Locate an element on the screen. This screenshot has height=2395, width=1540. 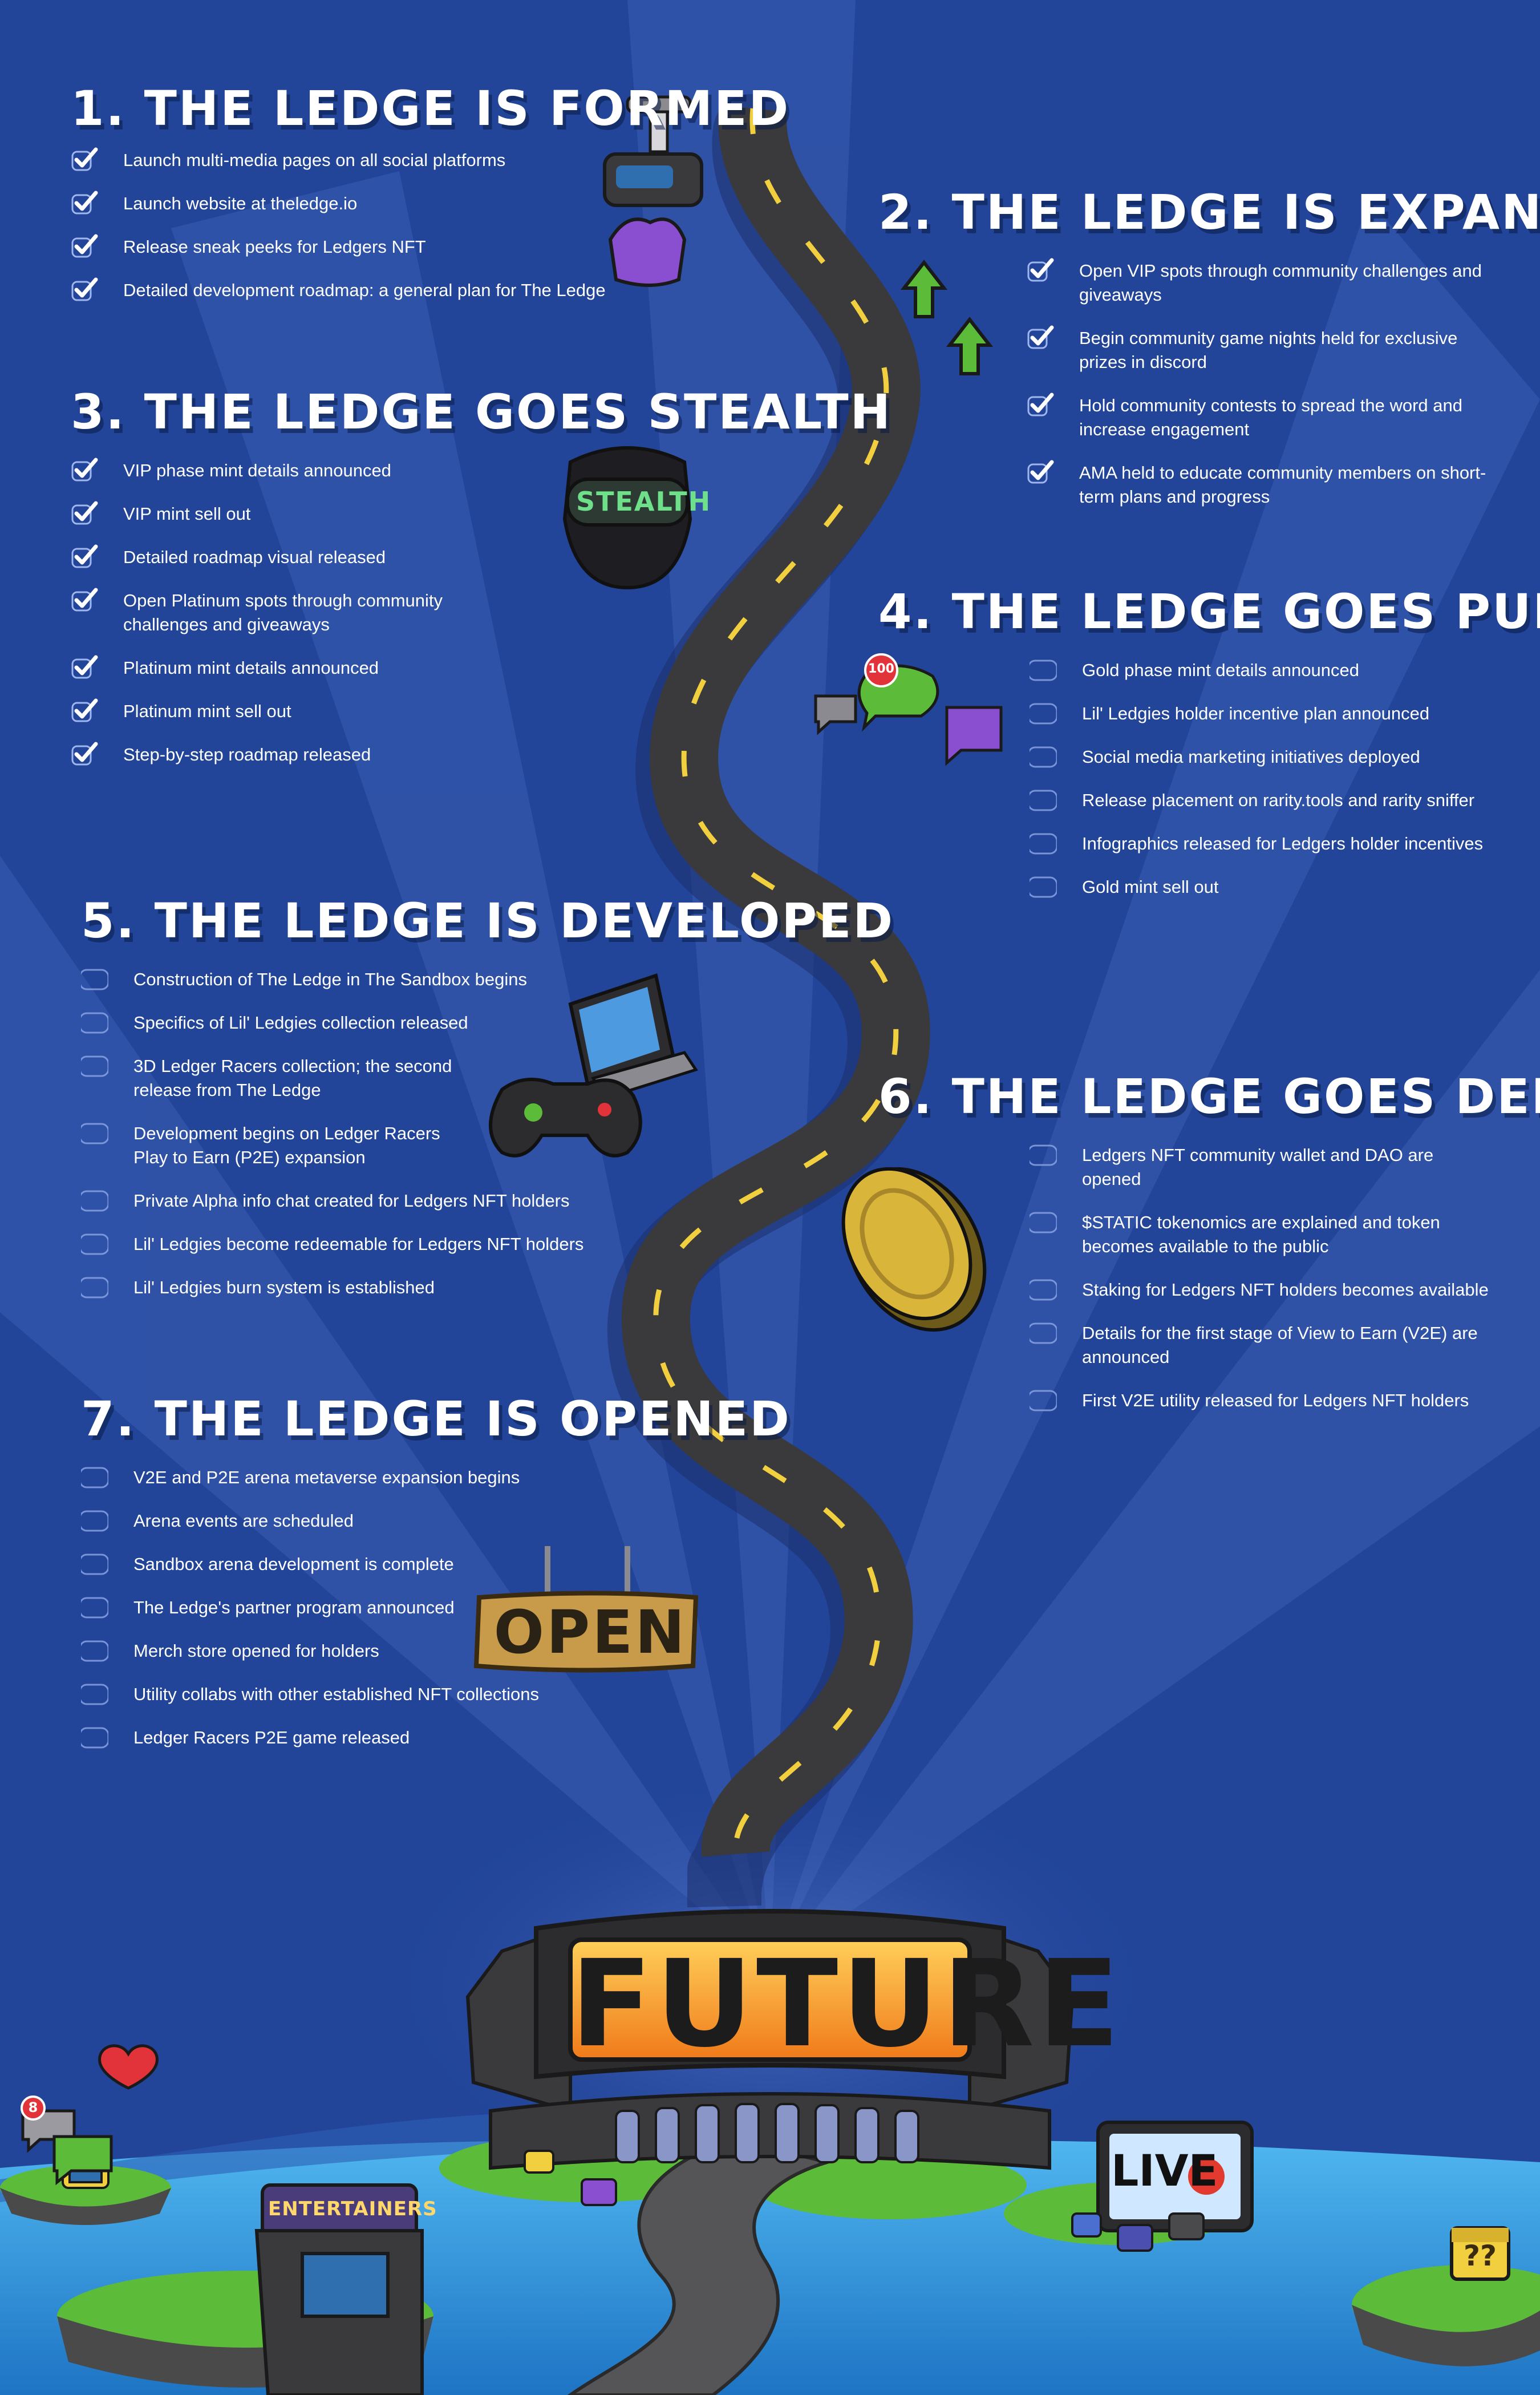
list-item: Launch website at theledge.io is located at coordinates (356, 204).